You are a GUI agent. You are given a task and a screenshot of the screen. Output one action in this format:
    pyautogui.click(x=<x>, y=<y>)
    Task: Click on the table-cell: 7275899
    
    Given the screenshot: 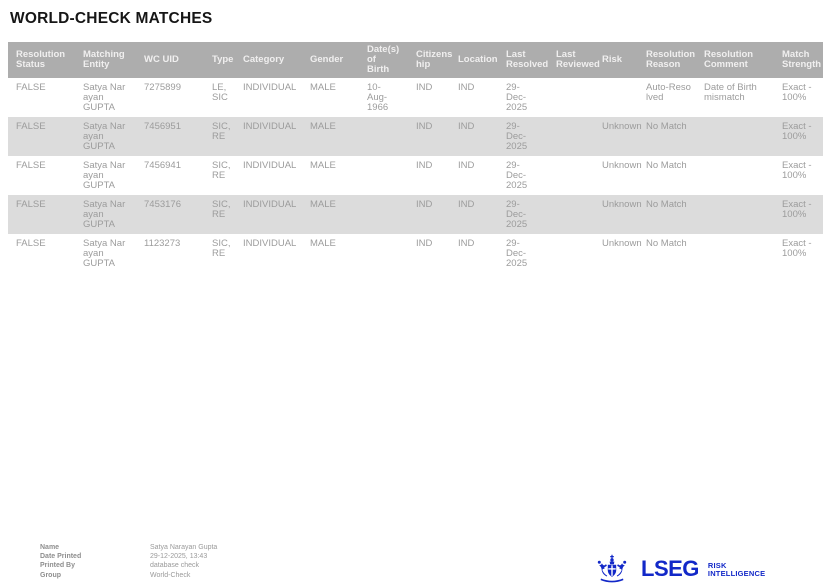 What is the action you would take?
    pyautogui.click(x=162, y=87)
    